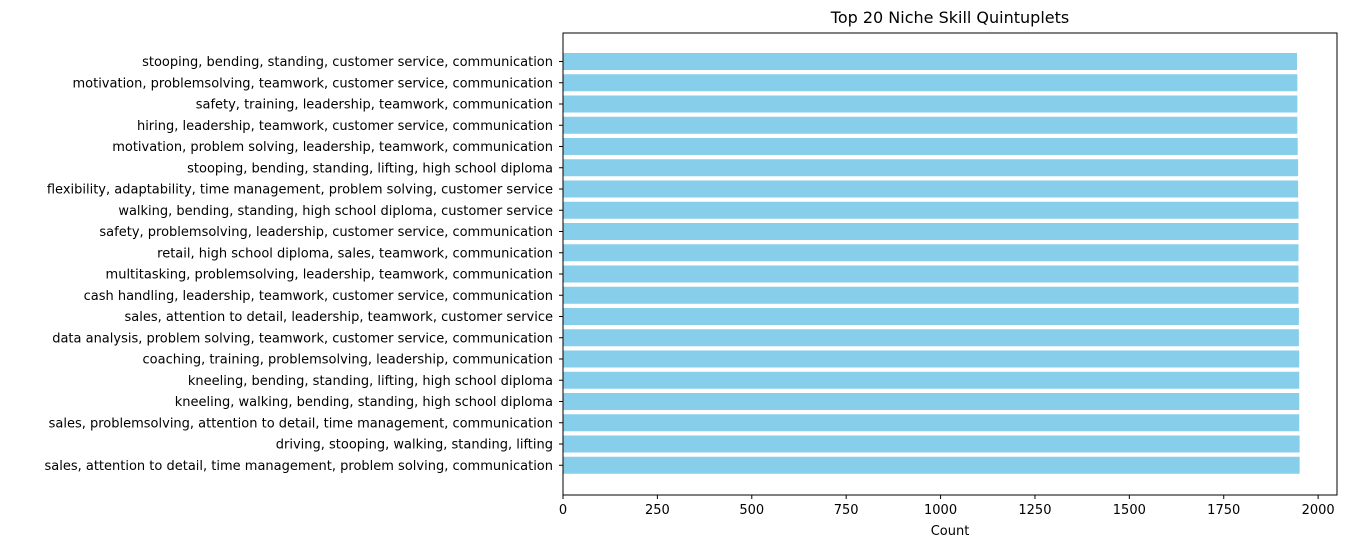 The height and width of the screenshot is (551, 1347). I want to click on x-tick-label: 1250, so click(1034, 510).